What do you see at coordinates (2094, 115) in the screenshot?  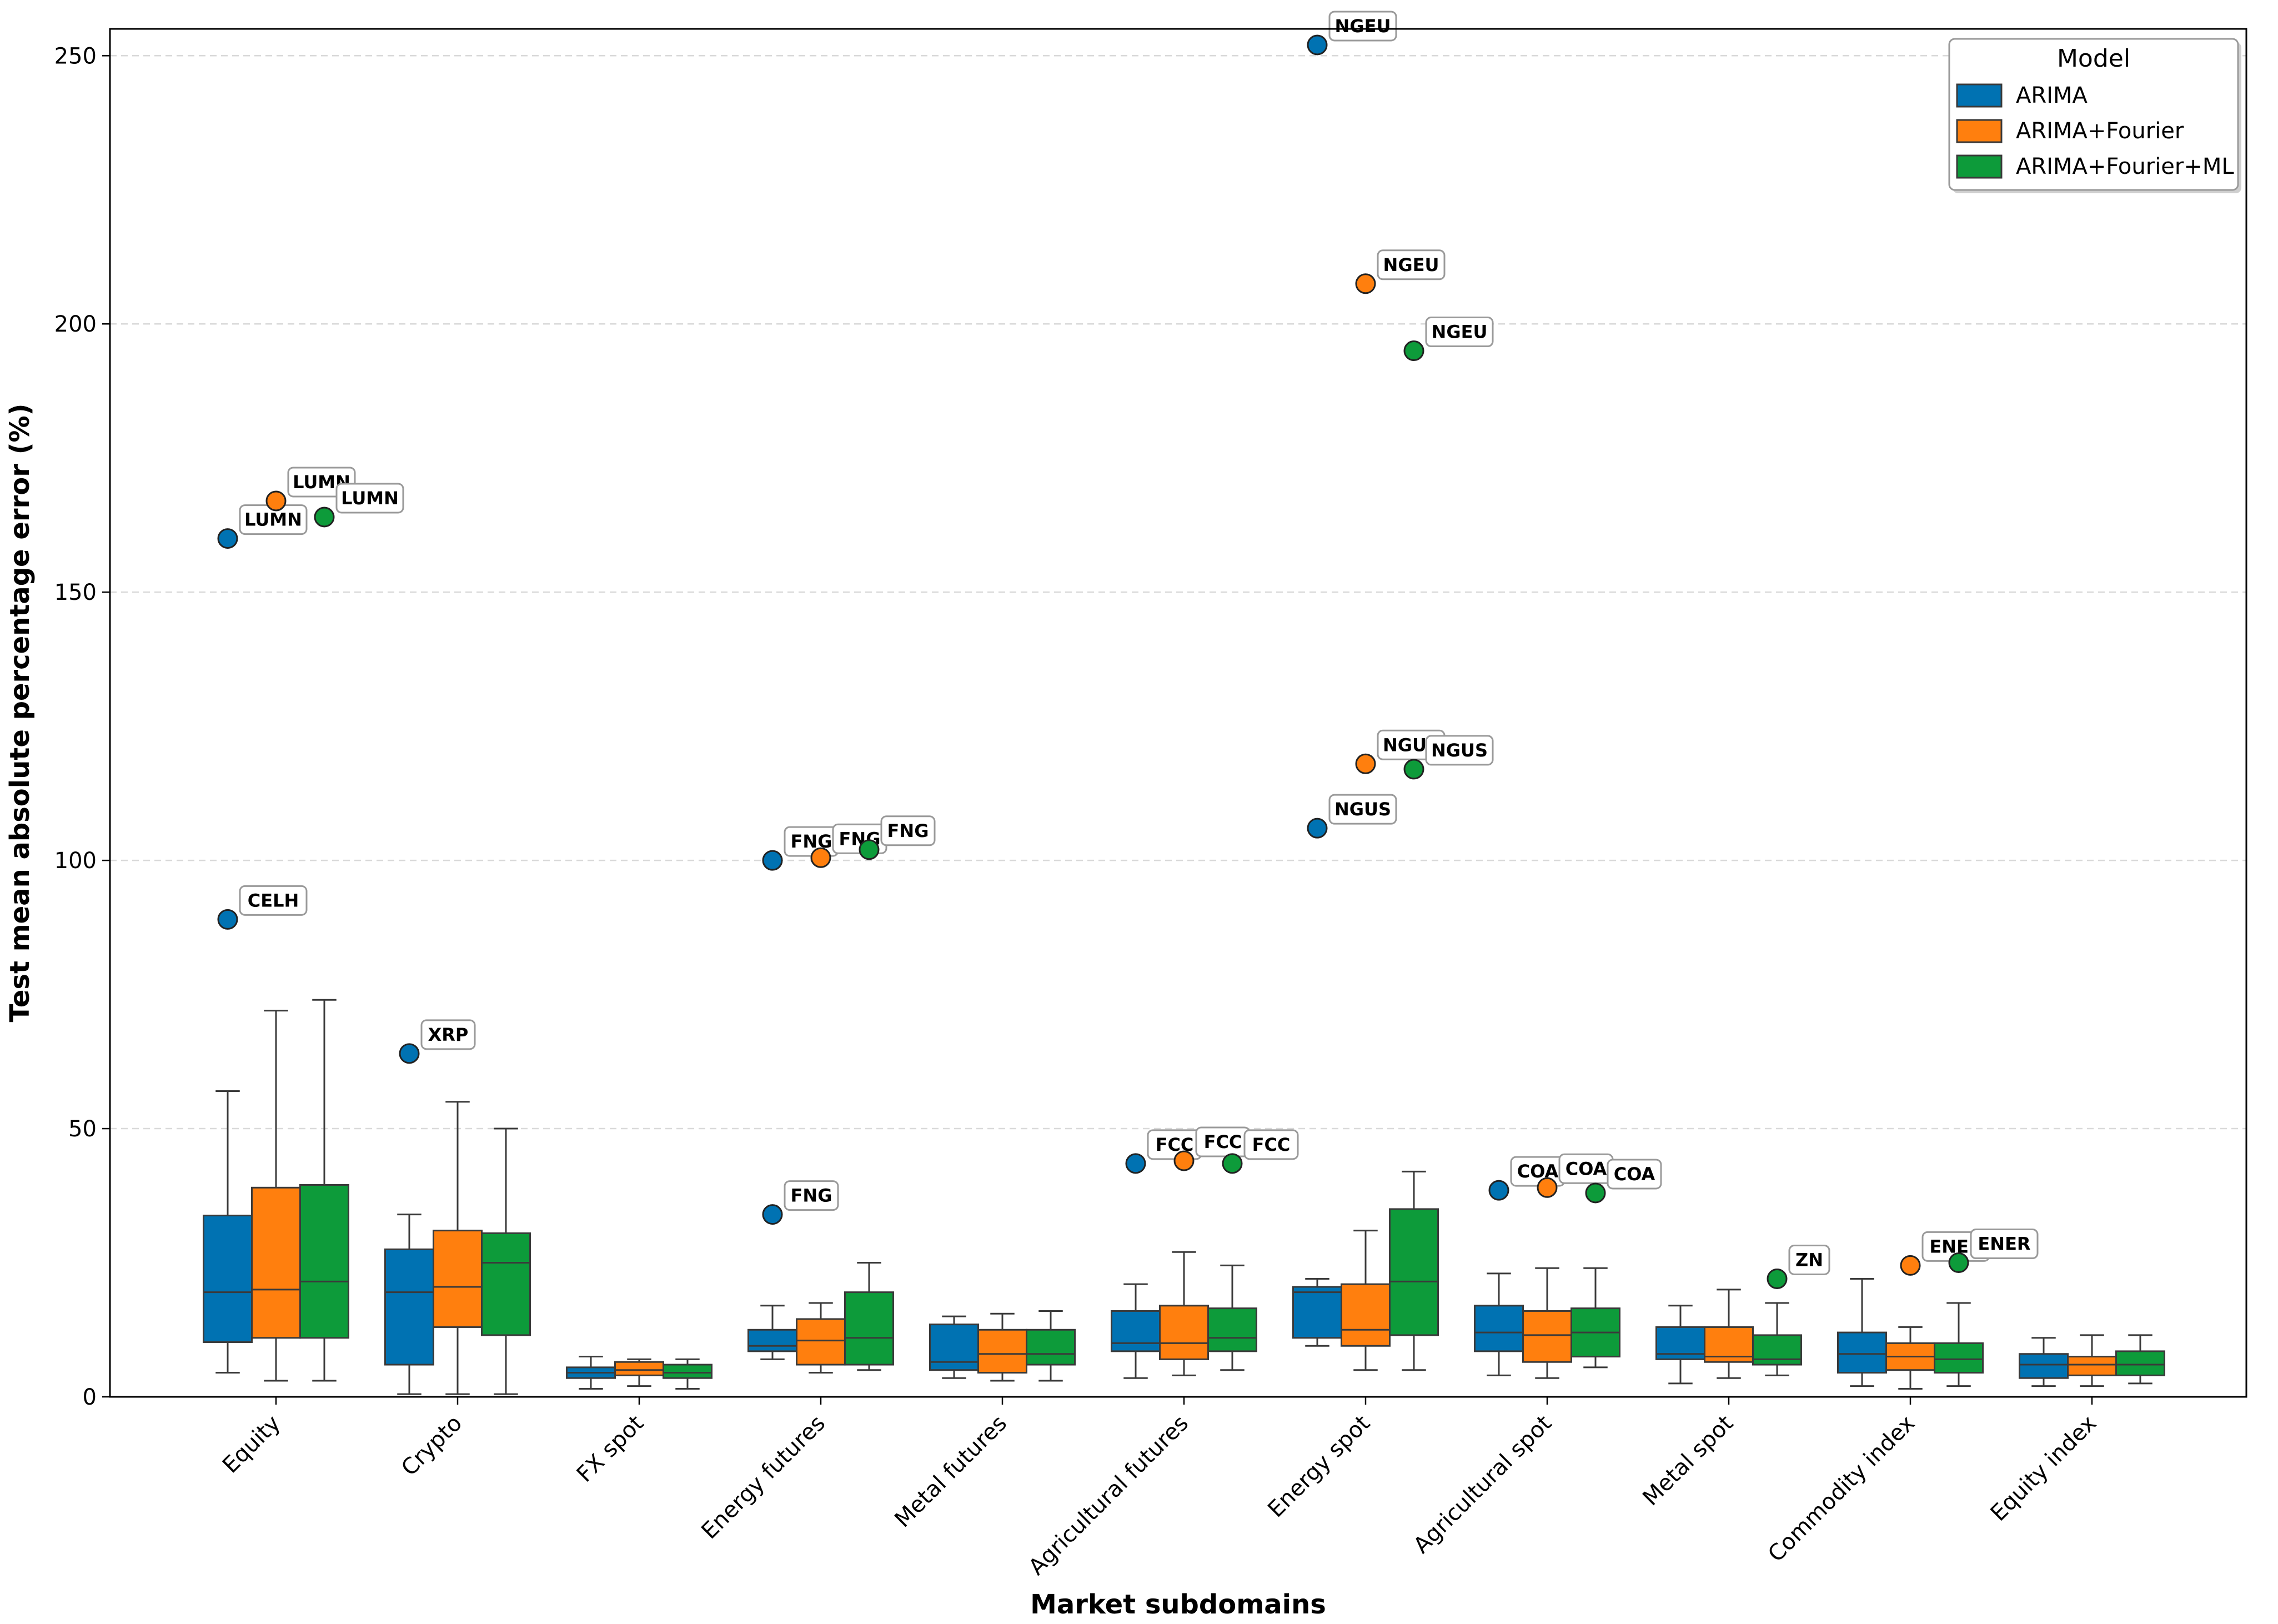 I see `legend: Model ARIMA ARIMA+Fourier ARIMA+Fourier+ML` at bounding box center [2094, 115].